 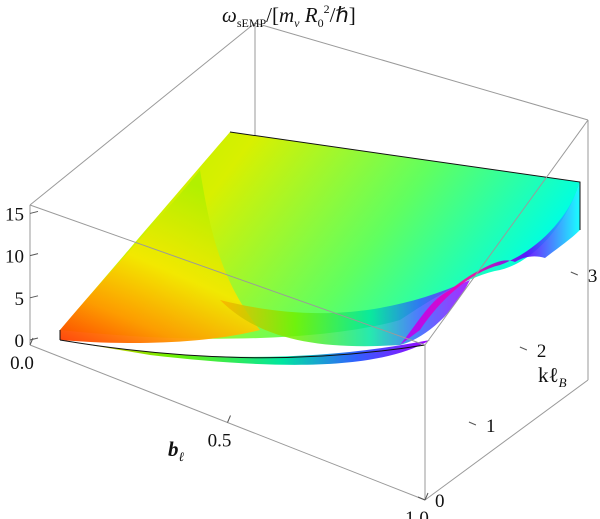 What do you see at coordinates (20, 341) in the screenshot?
I see `z-tick-label: 0` at bounding box center [20, 341].